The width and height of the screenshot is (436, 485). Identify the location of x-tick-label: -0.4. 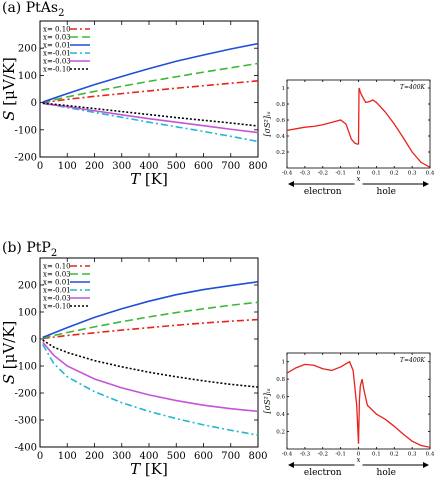
(287, 174).